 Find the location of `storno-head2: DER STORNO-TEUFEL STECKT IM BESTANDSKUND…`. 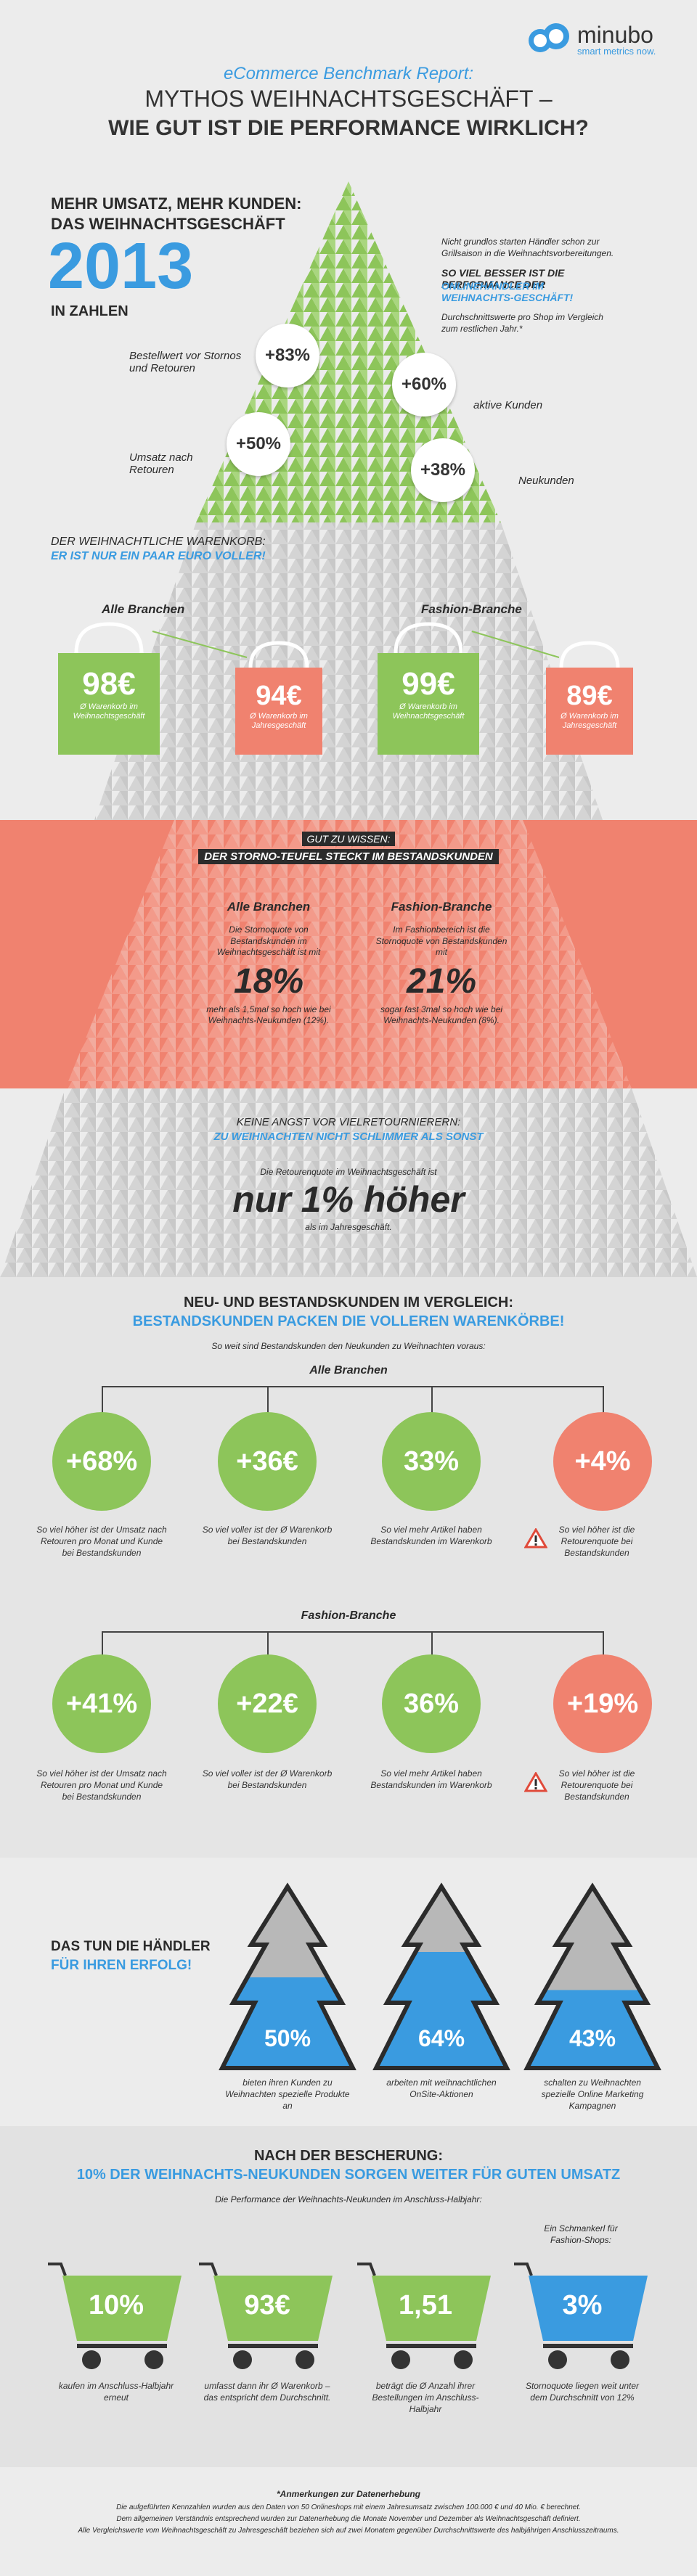

storno-head2: DER STORNO-TEUFEL STECKT IM BESTANDSKUND… is located at coordinates (349, 856).